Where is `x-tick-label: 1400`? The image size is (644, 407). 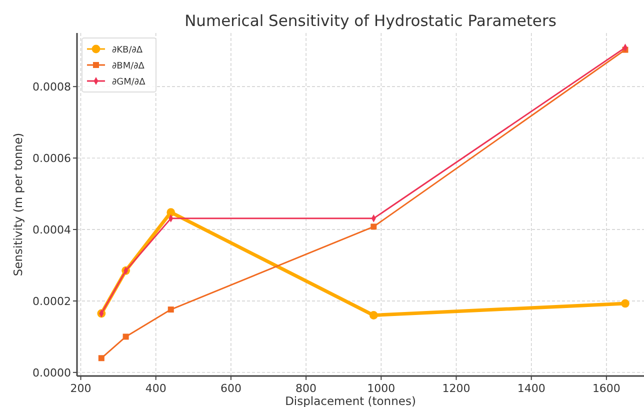
x-tick-label: 1400 is located at coordinates (531, 388).